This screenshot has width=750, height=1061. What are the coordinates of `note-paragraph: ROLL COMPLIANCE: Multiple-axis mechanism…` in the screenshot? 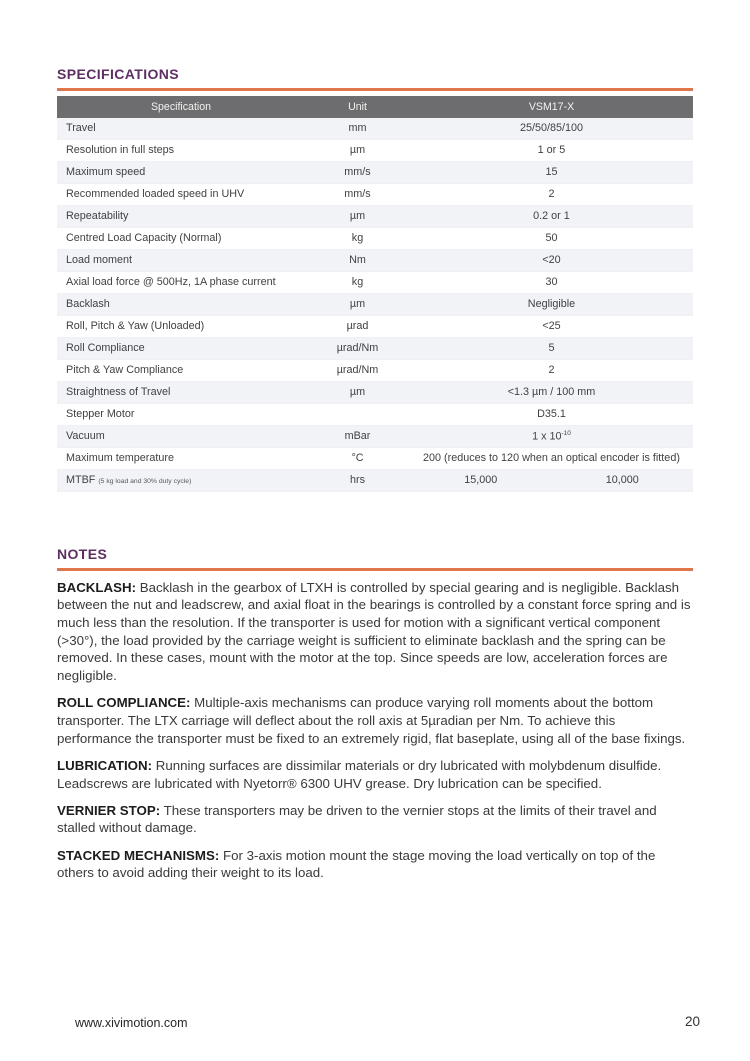 It's located at (371, 720).